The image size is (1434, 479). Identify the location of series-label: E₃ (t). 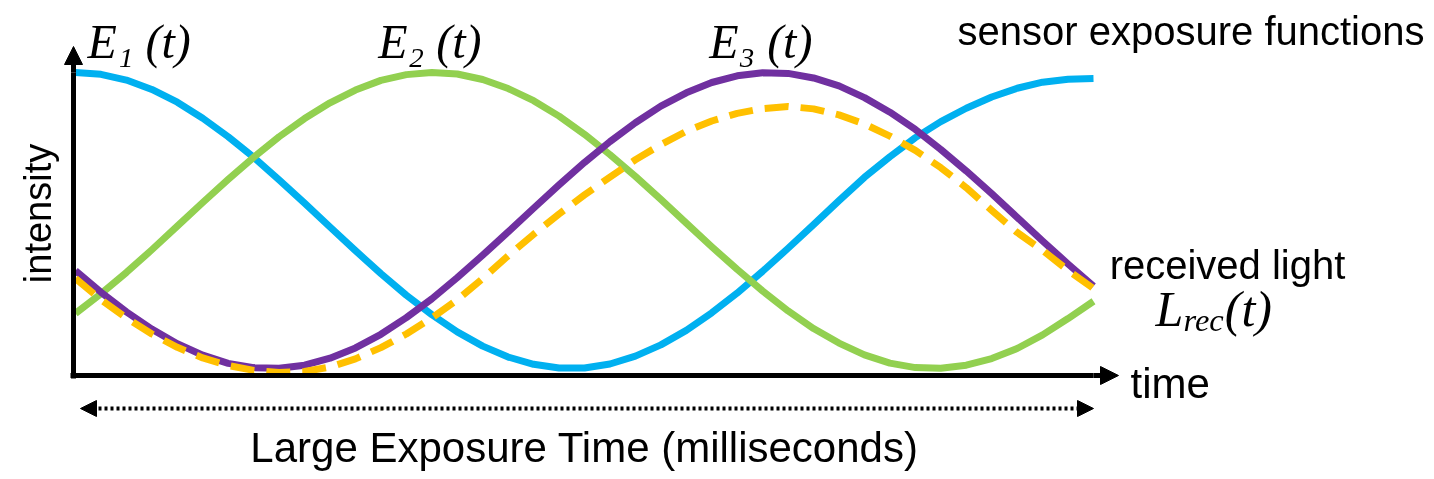
(760, 42).